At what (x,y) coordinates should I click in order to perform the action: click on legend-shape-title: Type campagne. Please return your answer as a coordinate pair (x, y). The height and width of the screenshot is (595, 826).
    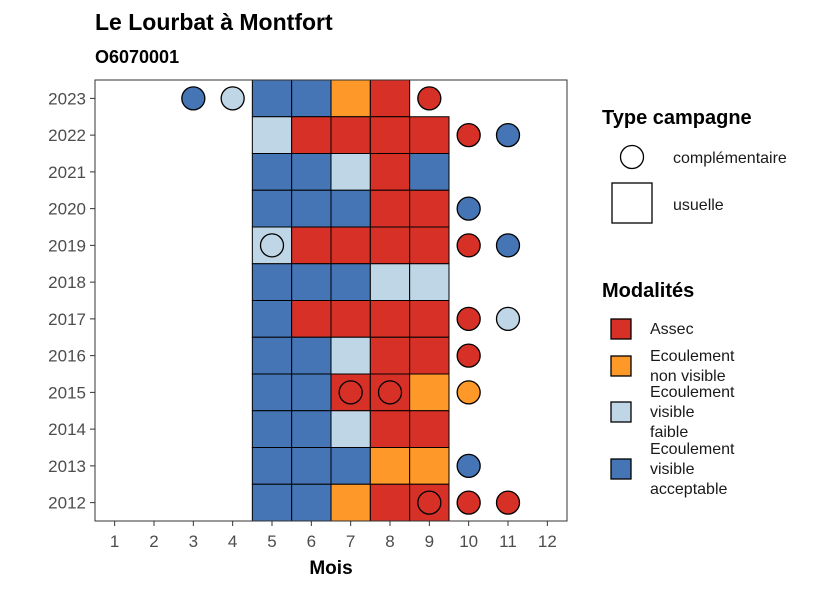
    Looking at the image, I should click on (677, 118).